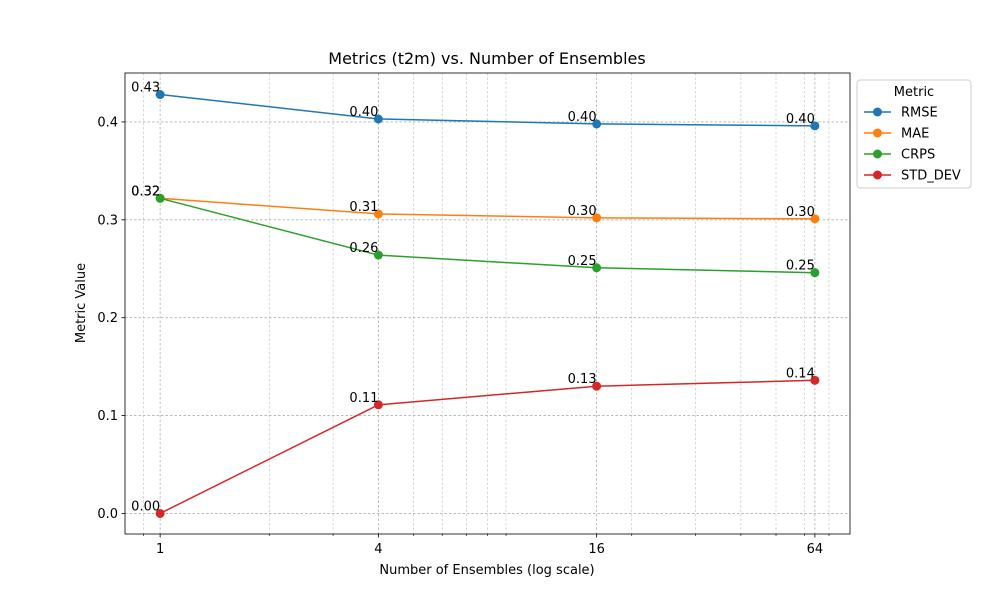 This screenshot has width=1000, height=604. Describe the element at coordinates (800, 373) in the screenshot. I see `data-label: 0.14` at that location.